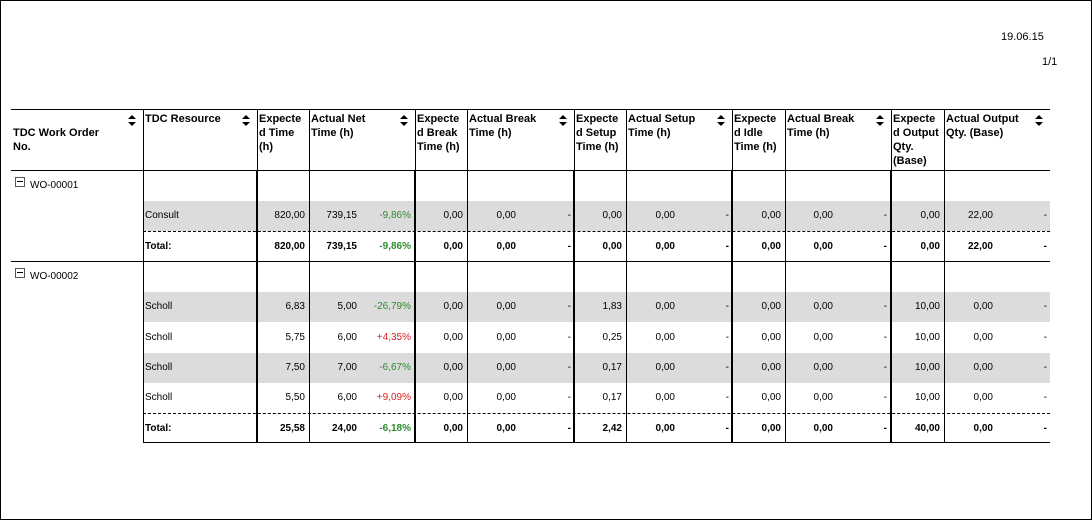 The image size is (1092, 520). What do you see at coordinates (54, 185) in the screenshot?
I see `work-order-number: WO-00001` at bounding box center [54, 185].